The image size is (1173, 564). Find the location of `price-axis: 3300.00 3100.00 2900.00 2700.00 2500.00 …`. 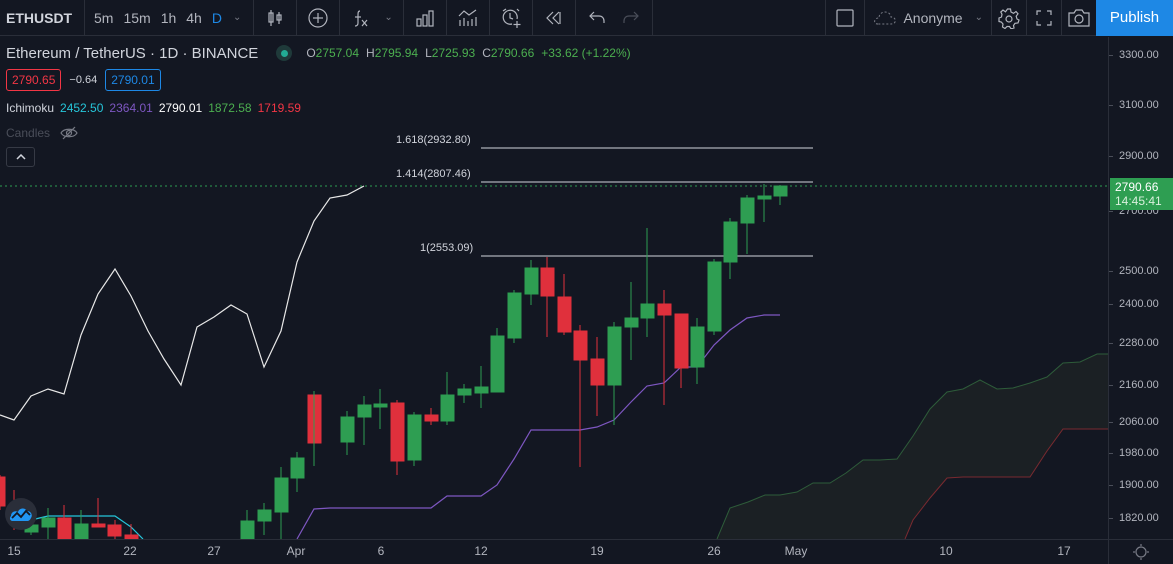

price-axis: 3300.00 3100.00 2900.00 2700.00 2500.00 … is located at coordinates (1140, 288).